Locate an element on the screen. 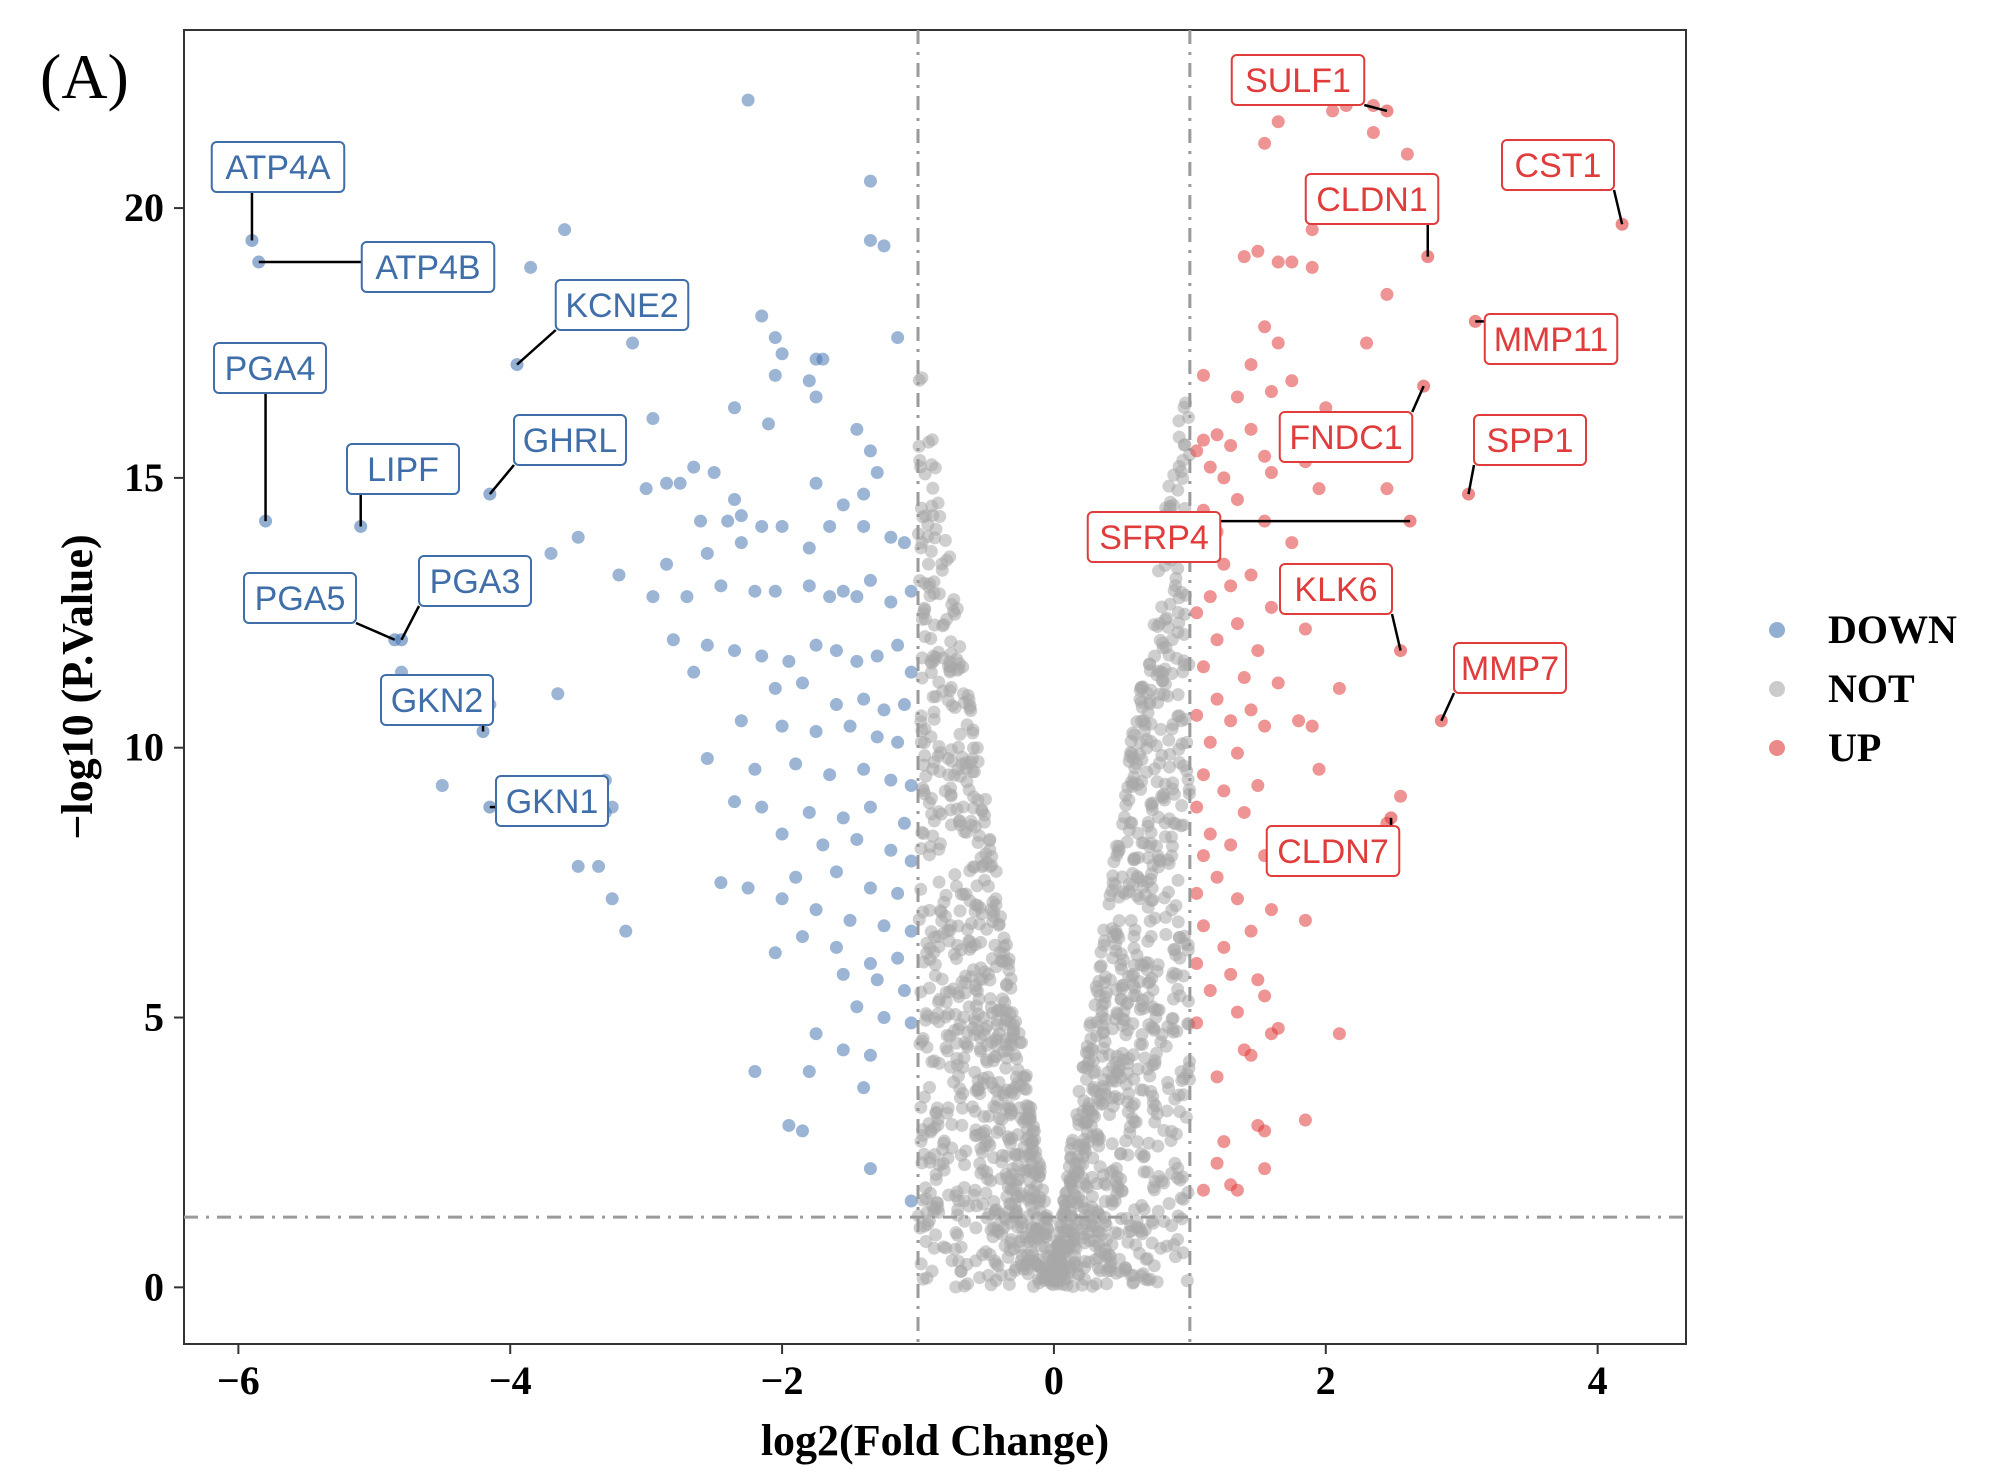 The width and height of the screenshot is (2000, 1475). gene-label-mmp7: MMP7 is located at coordinates (1510, 669).